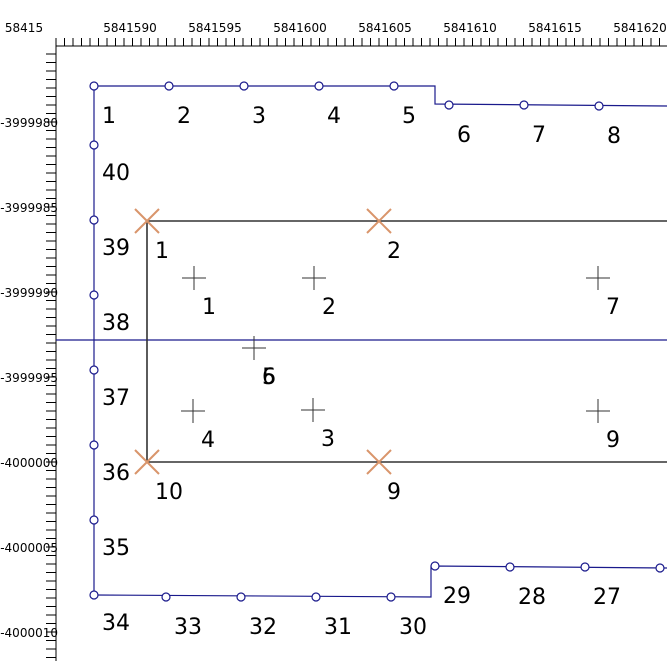 The image size is (667, 661). I want to click on point-label: 38, so click(116, 323).